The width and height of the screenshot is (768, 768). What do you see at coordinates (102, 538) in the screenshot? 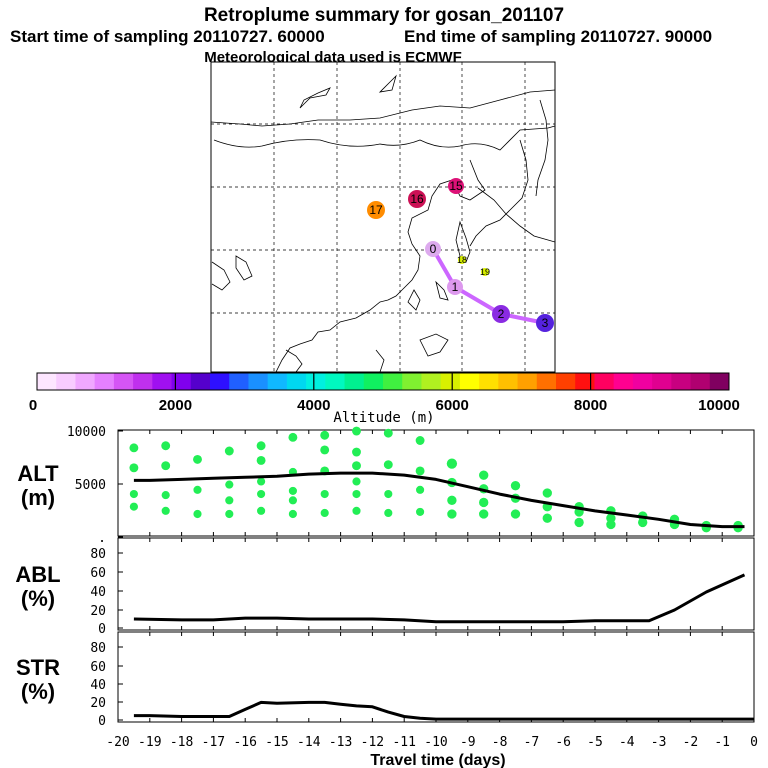
I see `y-tick-label: .` at bounding box center [102, 538].